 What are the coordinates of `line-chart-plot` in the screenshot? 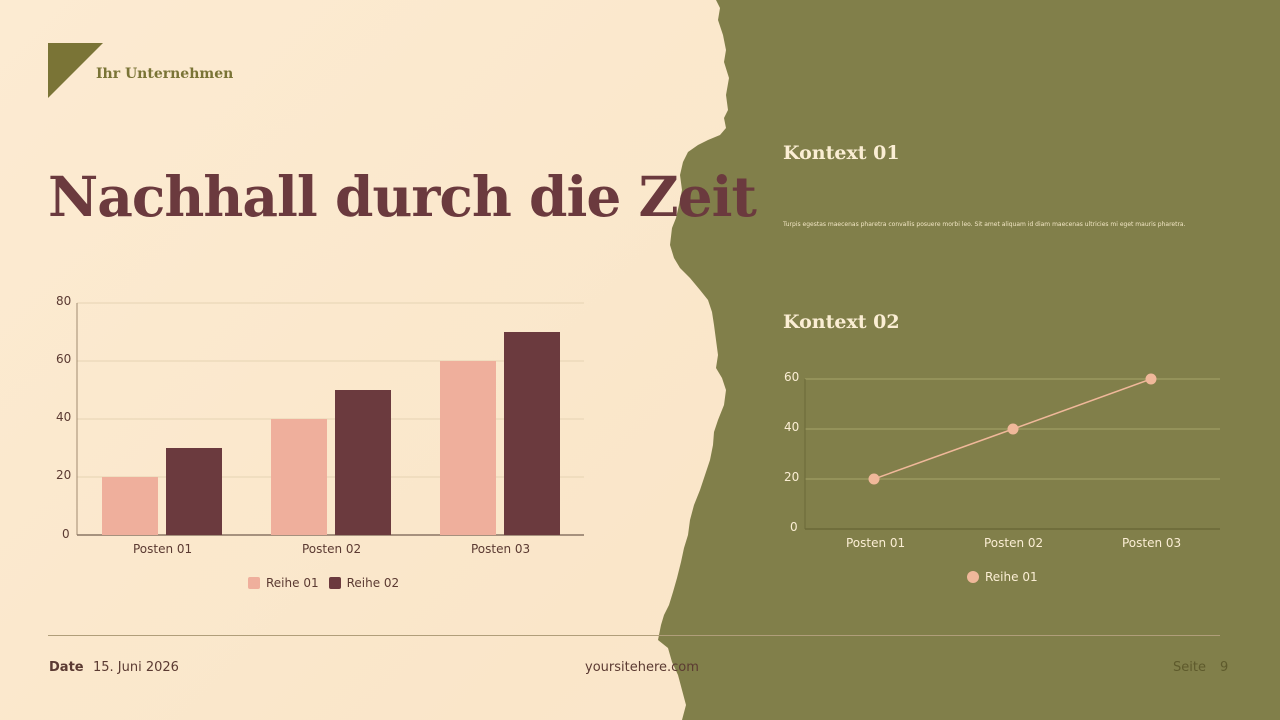 It's located at (1012, 451).